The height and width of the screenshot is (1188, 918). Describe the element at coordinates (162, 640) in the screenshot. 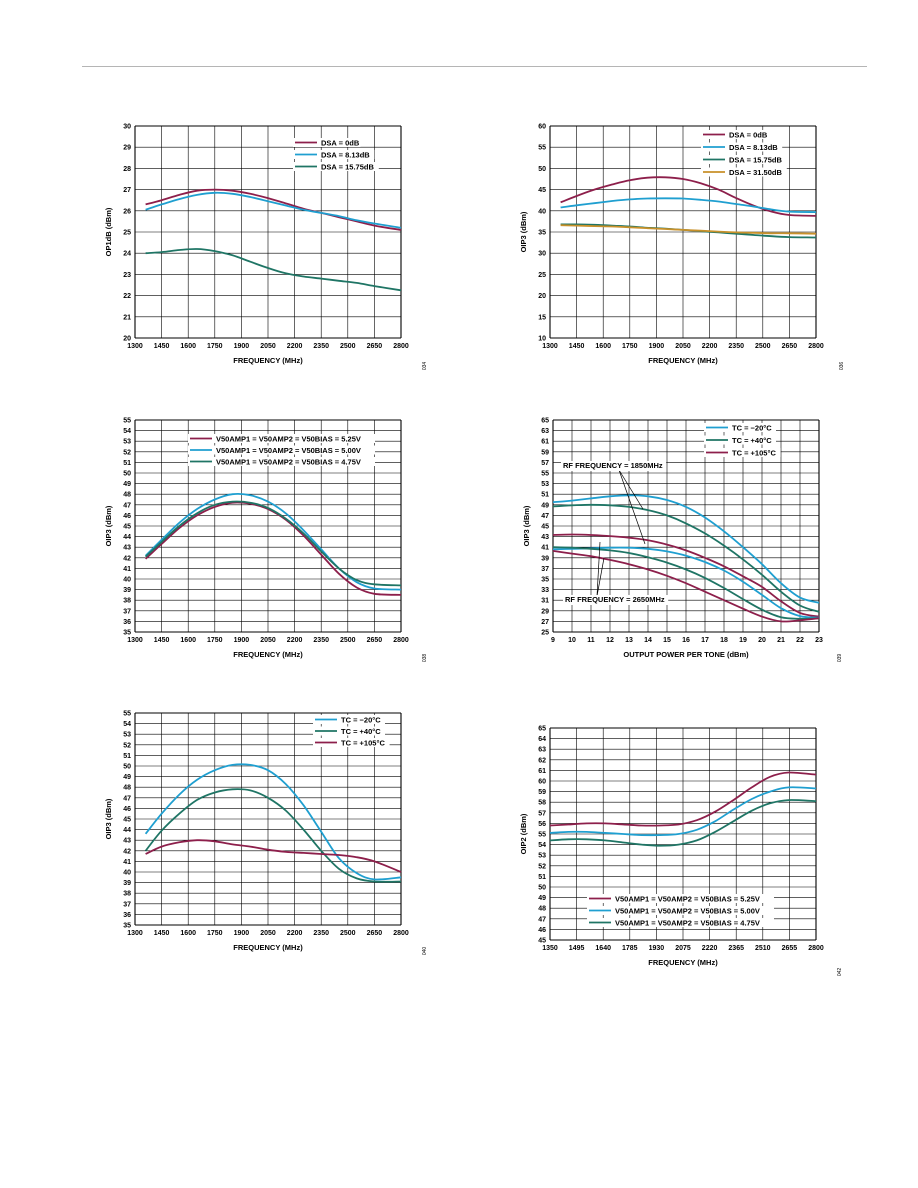

I see `x-tick-label: 1450` at that location.